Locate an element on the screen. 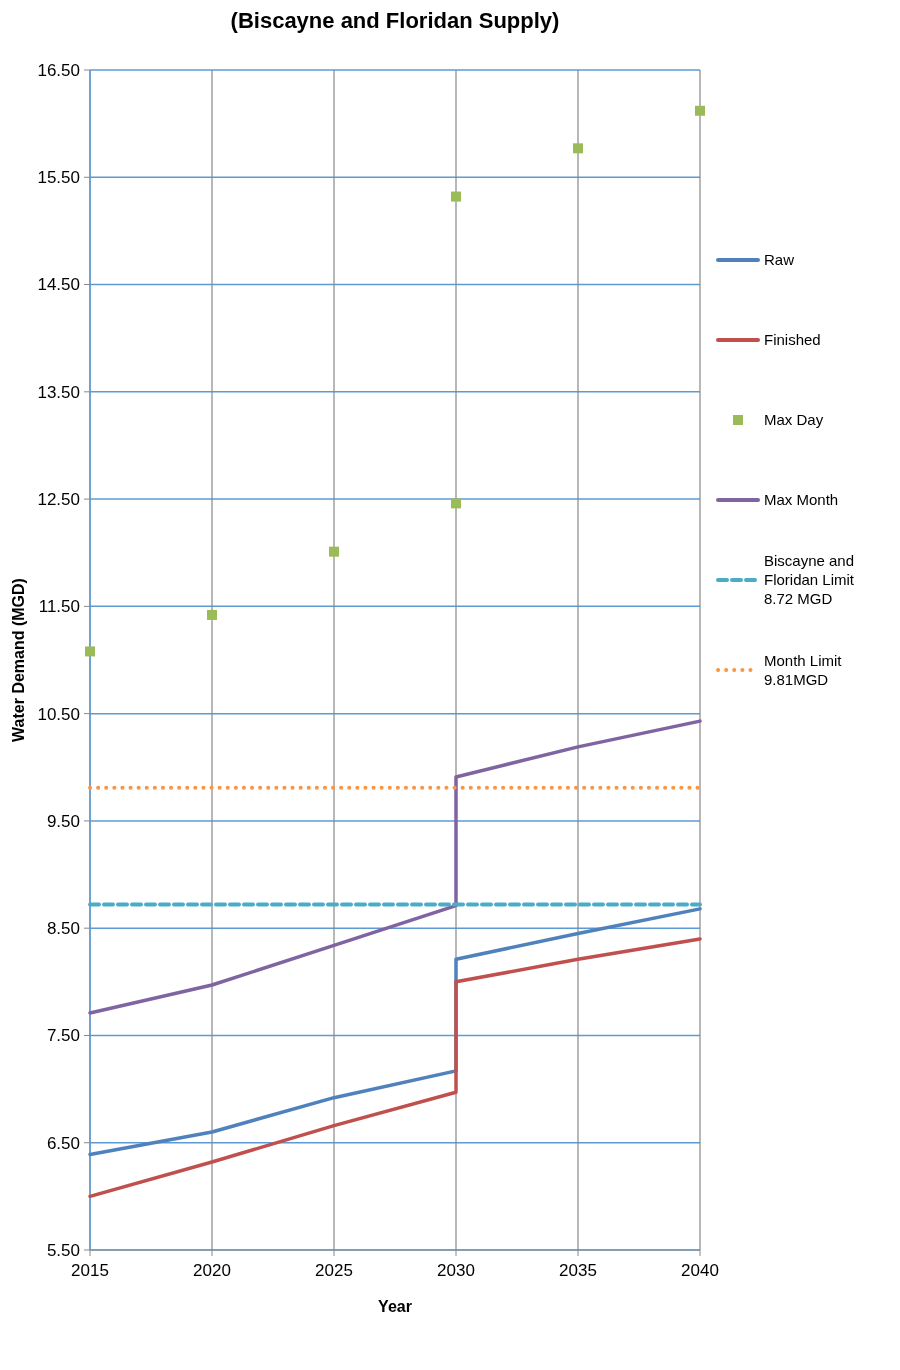 Image resolution: width=900 pixels, height=1370 pixels. y-tick-label: 15.50 is located at coordinates (58, 178).